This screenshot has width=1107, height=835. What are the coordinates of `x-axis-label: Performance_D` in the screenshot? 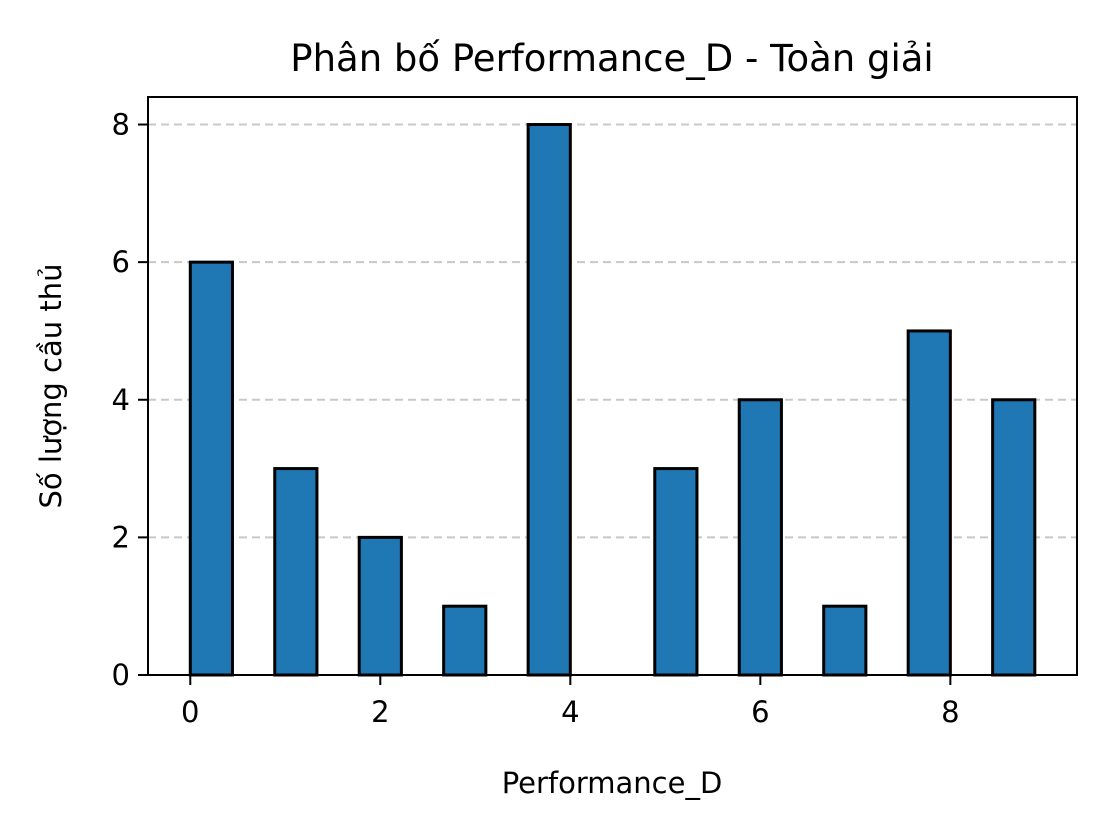 It's located at (612, 783).